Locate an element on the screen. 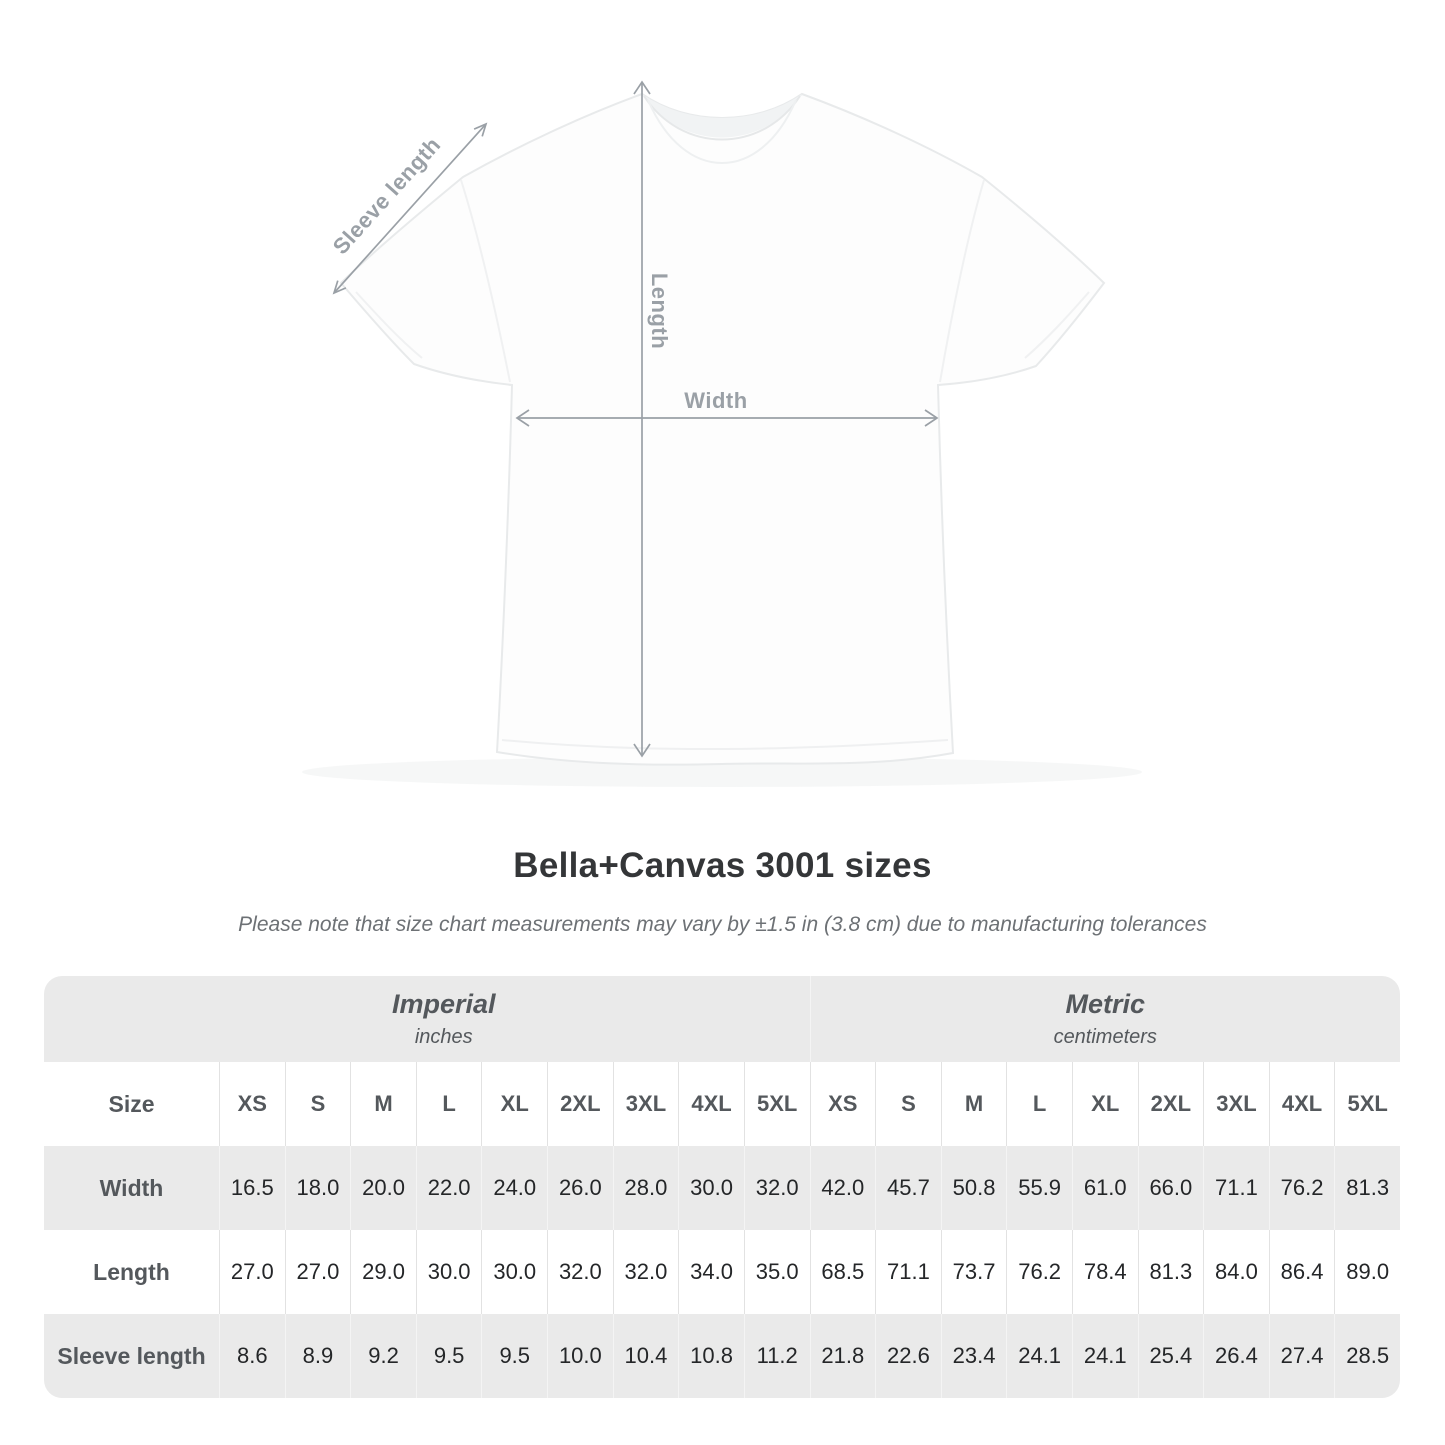  size-col-metric-m: M is located at coordinates (973, 1104).